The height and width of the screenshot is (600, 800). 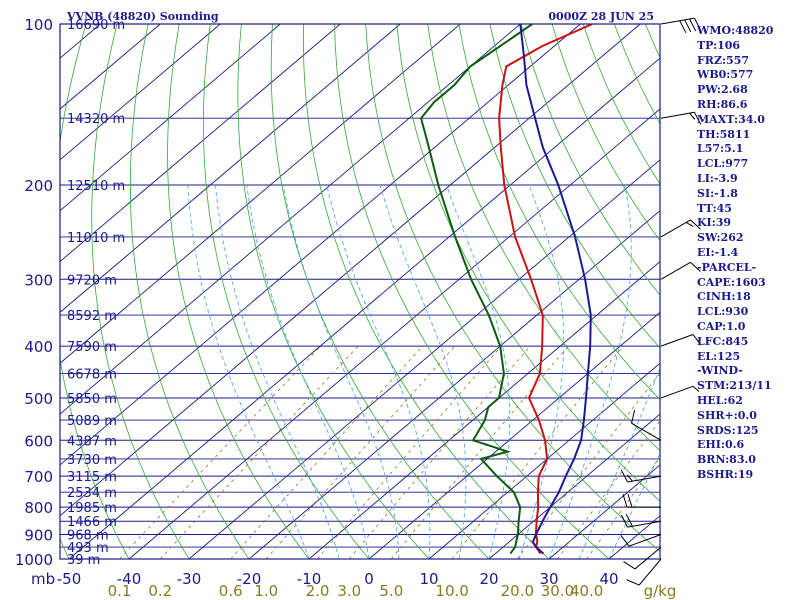 What do you see at coordinates (96, 25) in the screenshot?
I see `height-label: 16690 m` at bounding box center [96, 25].